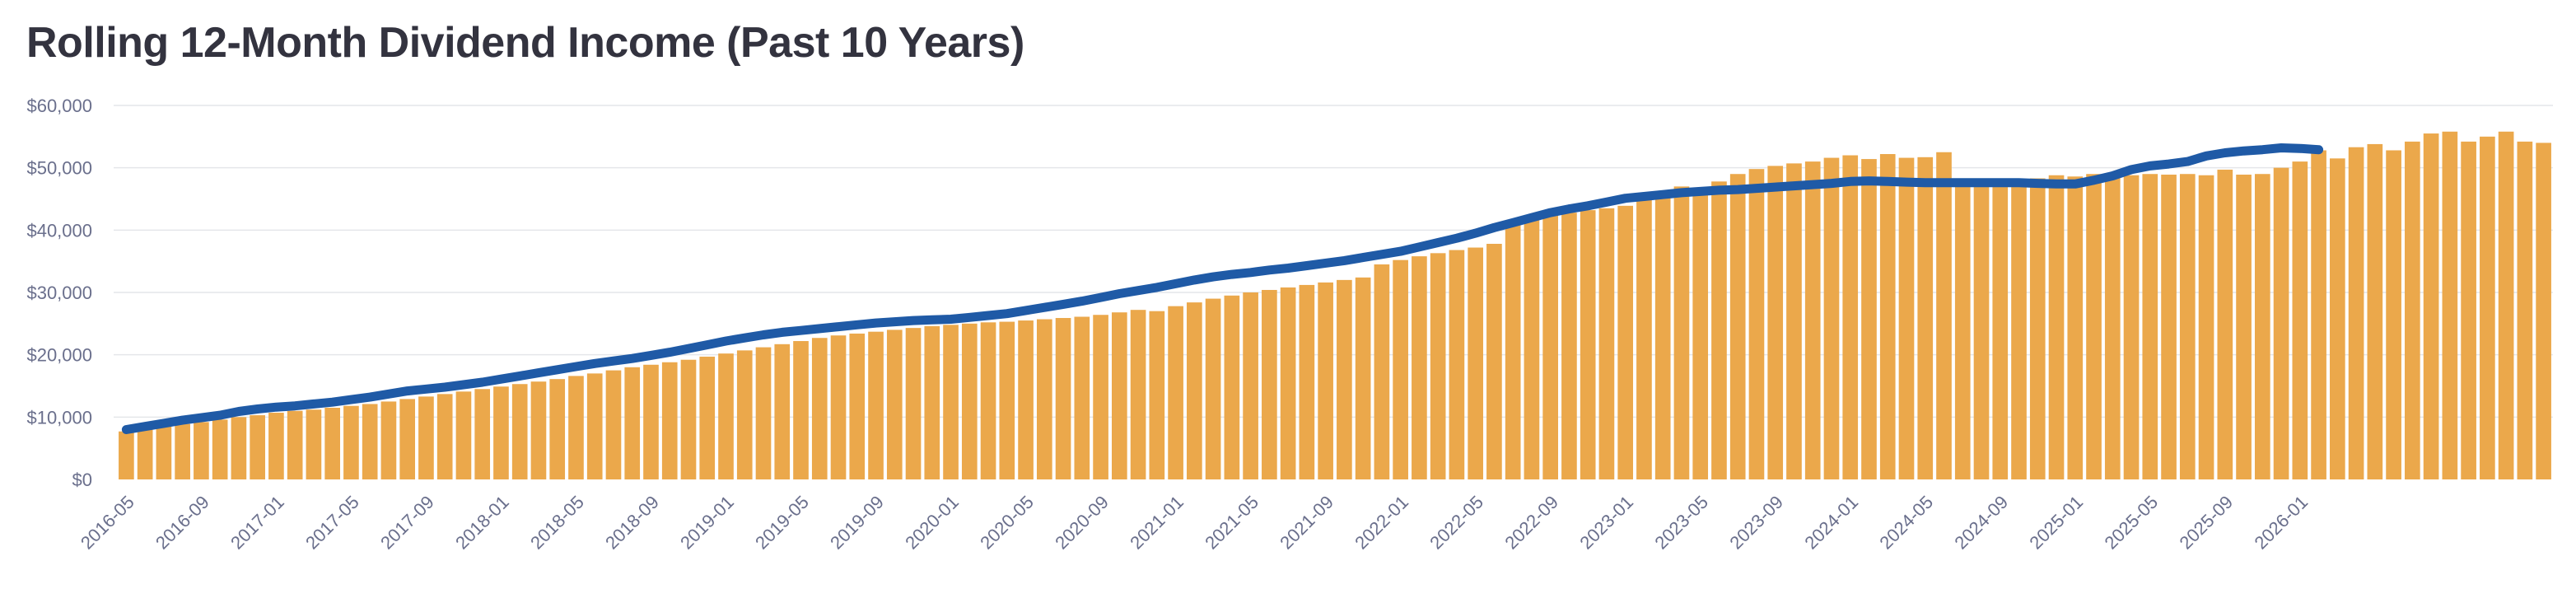  Describe the element at coordinates (59, 106) in the screenshot. I see `y-tick-label: $60,000` at that location.